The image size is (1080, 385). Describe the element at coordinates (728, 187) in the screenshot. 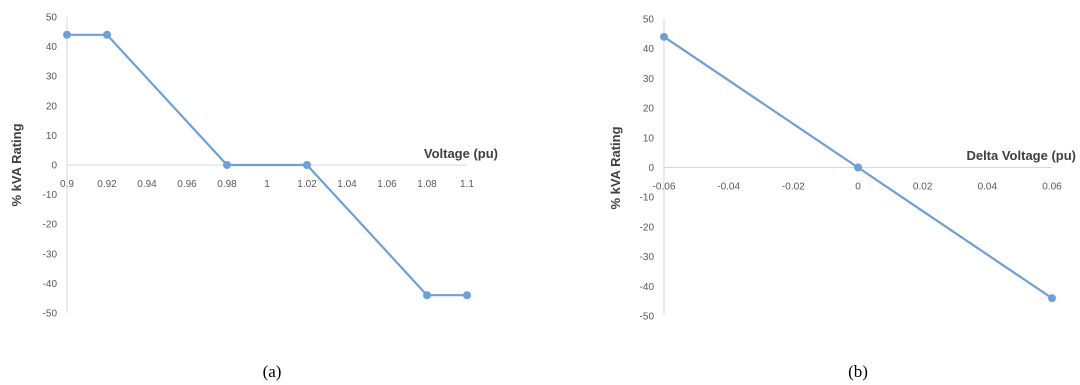

I see `x-tick-label: -0.04` at that location.